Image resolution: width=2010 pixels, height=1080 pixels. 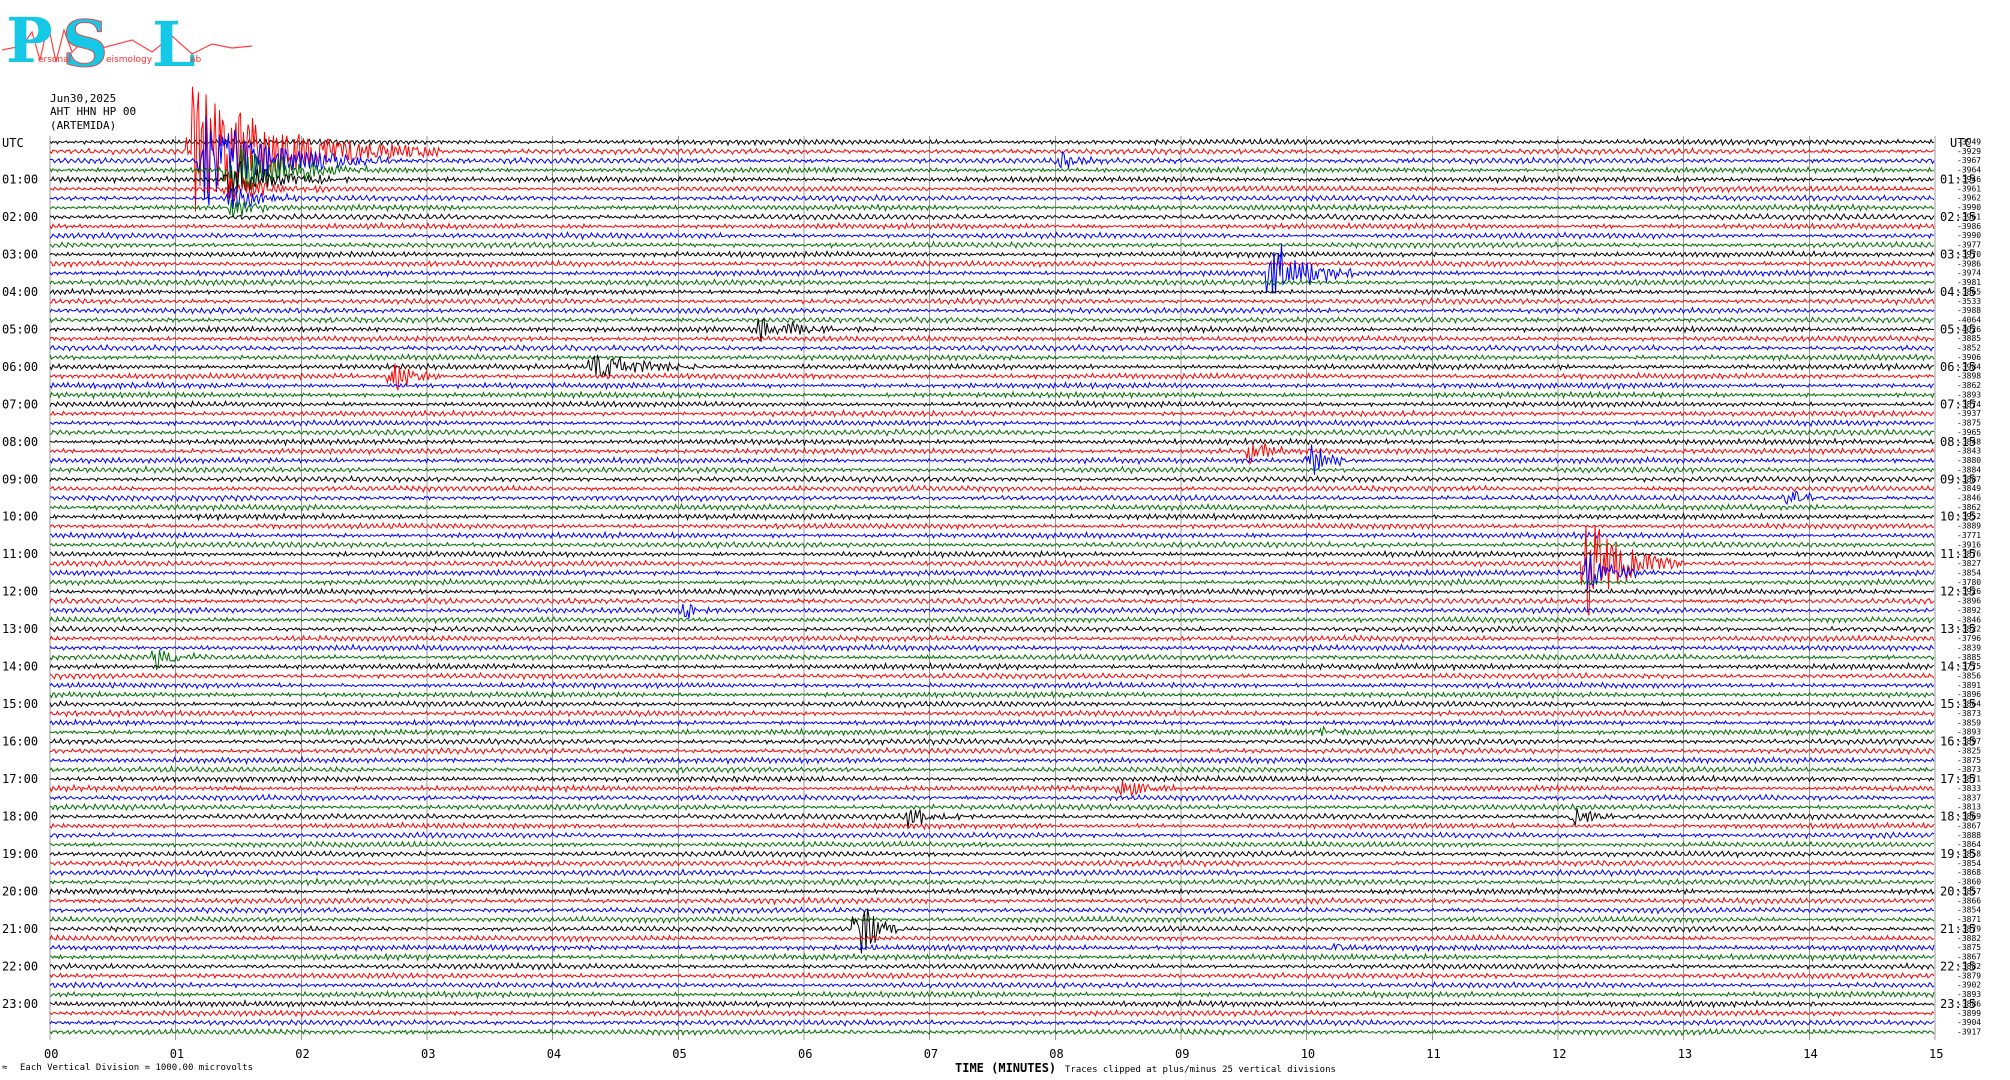 I want to click on hour-label-left: 10:00, so click(x=20, y=517).